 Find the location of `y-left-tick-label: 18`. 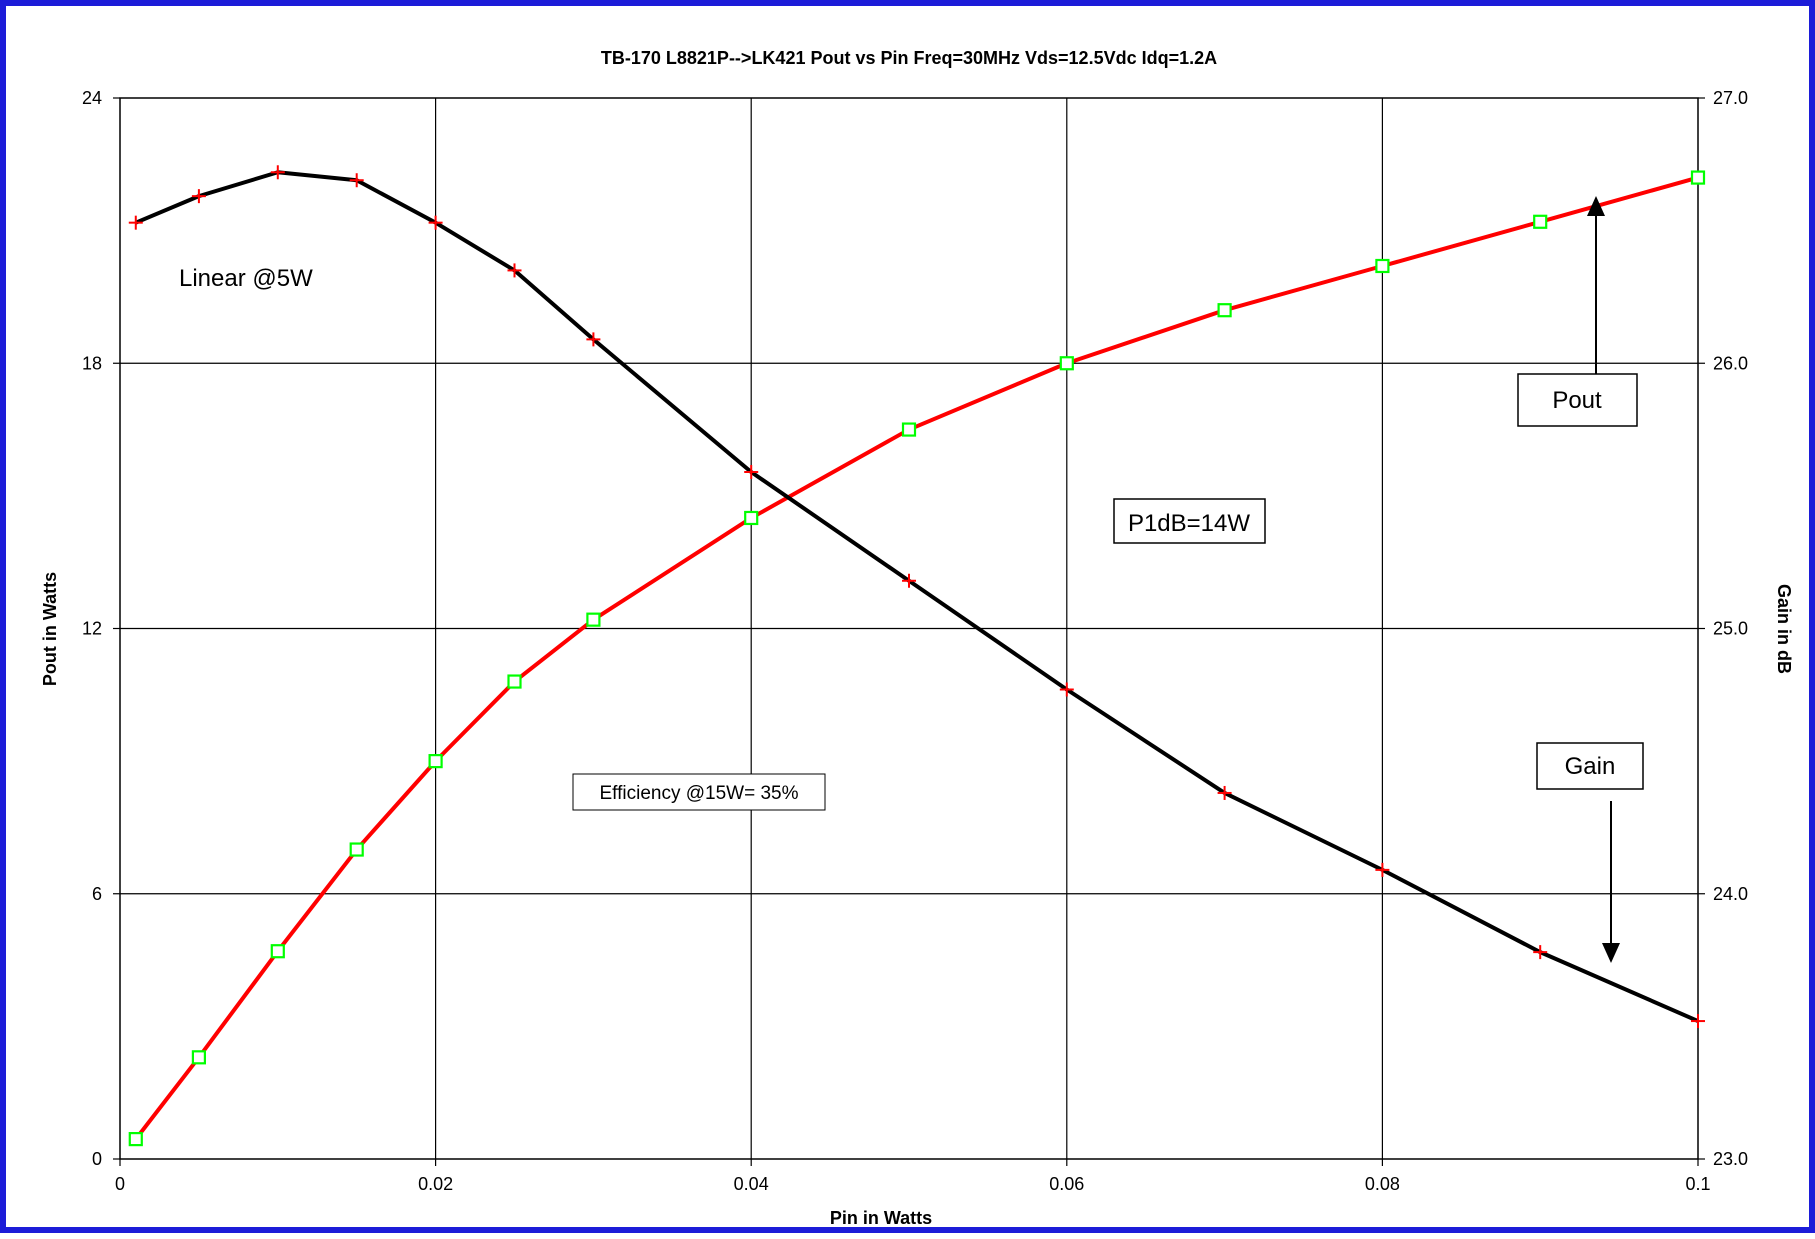

y-left-tick-label: 18 is located at coordinates (92, 363).